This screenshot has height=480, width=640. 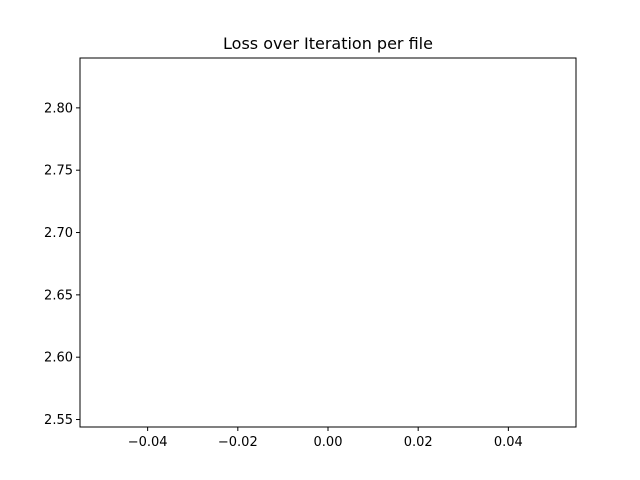 What do you see at coordinates (328, 43) in the screenshot?
I see `chart-title: Loss over Iteration per file` at bounding box center [328, 43].